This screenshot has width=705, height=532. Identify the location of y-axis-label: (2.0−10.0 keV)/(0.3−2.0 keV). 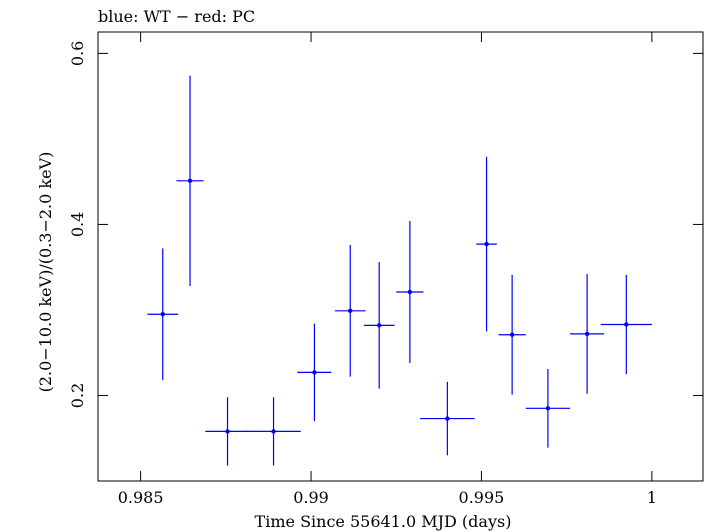
(45, 272).